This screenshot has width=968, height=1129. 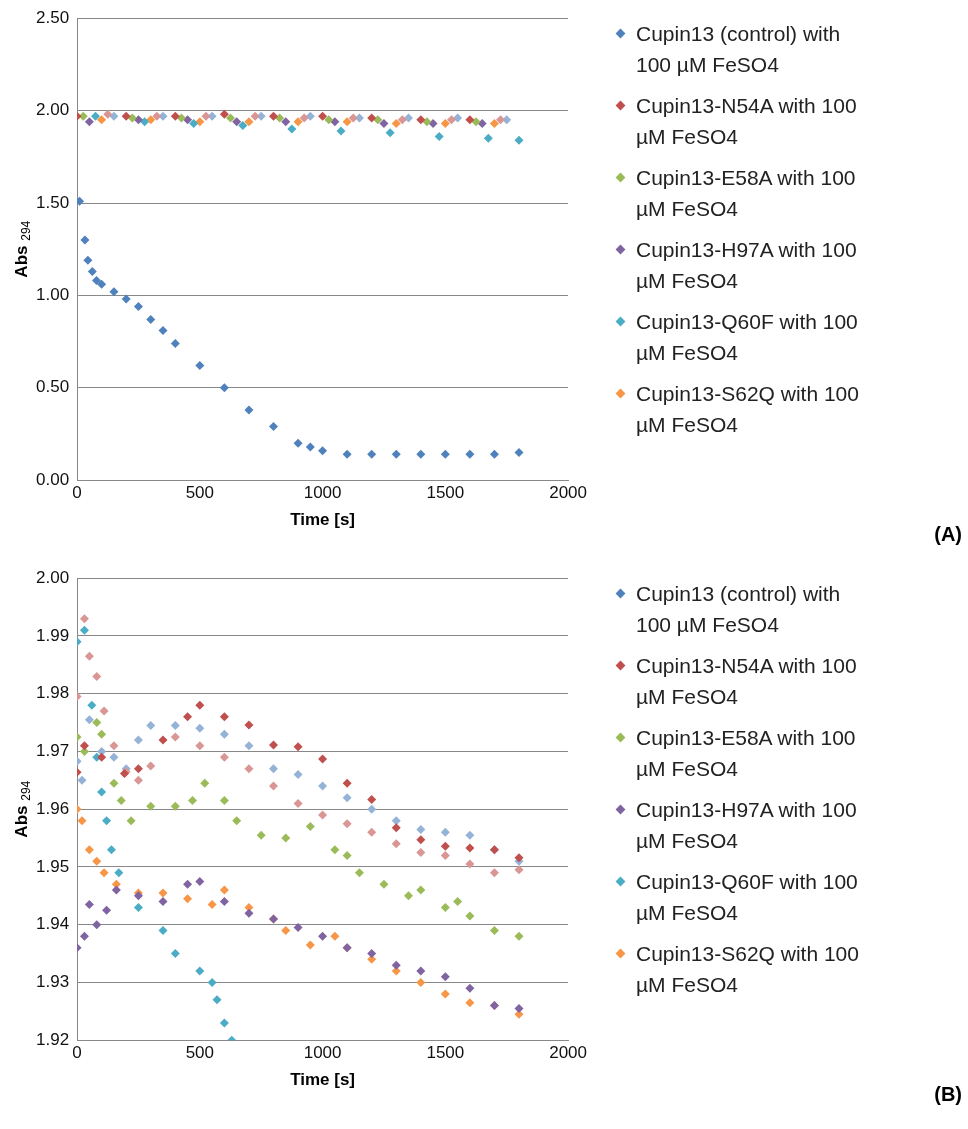 What do you see at coordinates (948, 534) in the screenshot?
I see `text: (A)` at bounding box center [948, 534].